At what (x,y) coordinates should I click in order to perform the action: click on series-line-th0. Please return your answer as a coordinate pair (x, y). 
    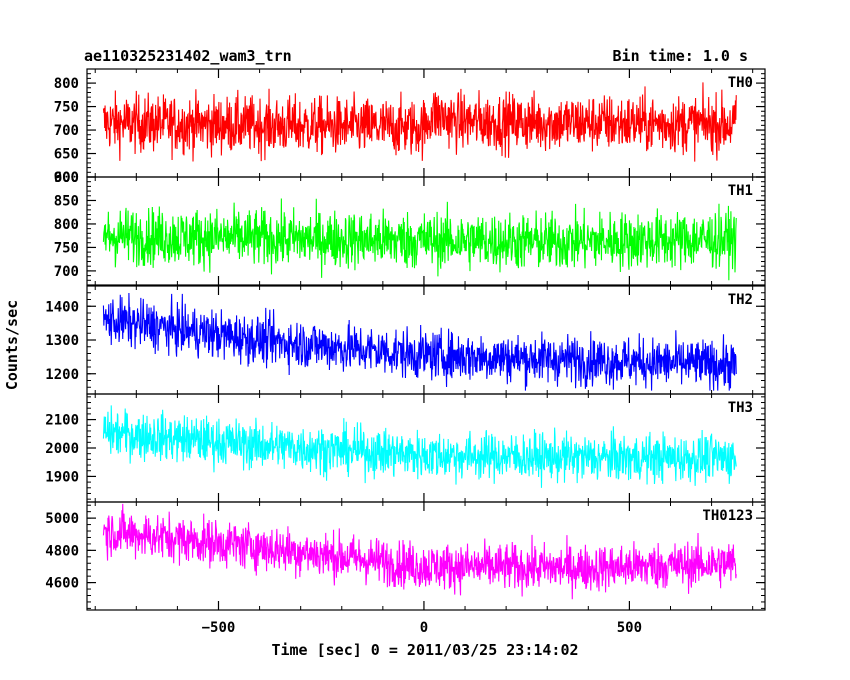
    Looking at the image, I should click on (419, 122).